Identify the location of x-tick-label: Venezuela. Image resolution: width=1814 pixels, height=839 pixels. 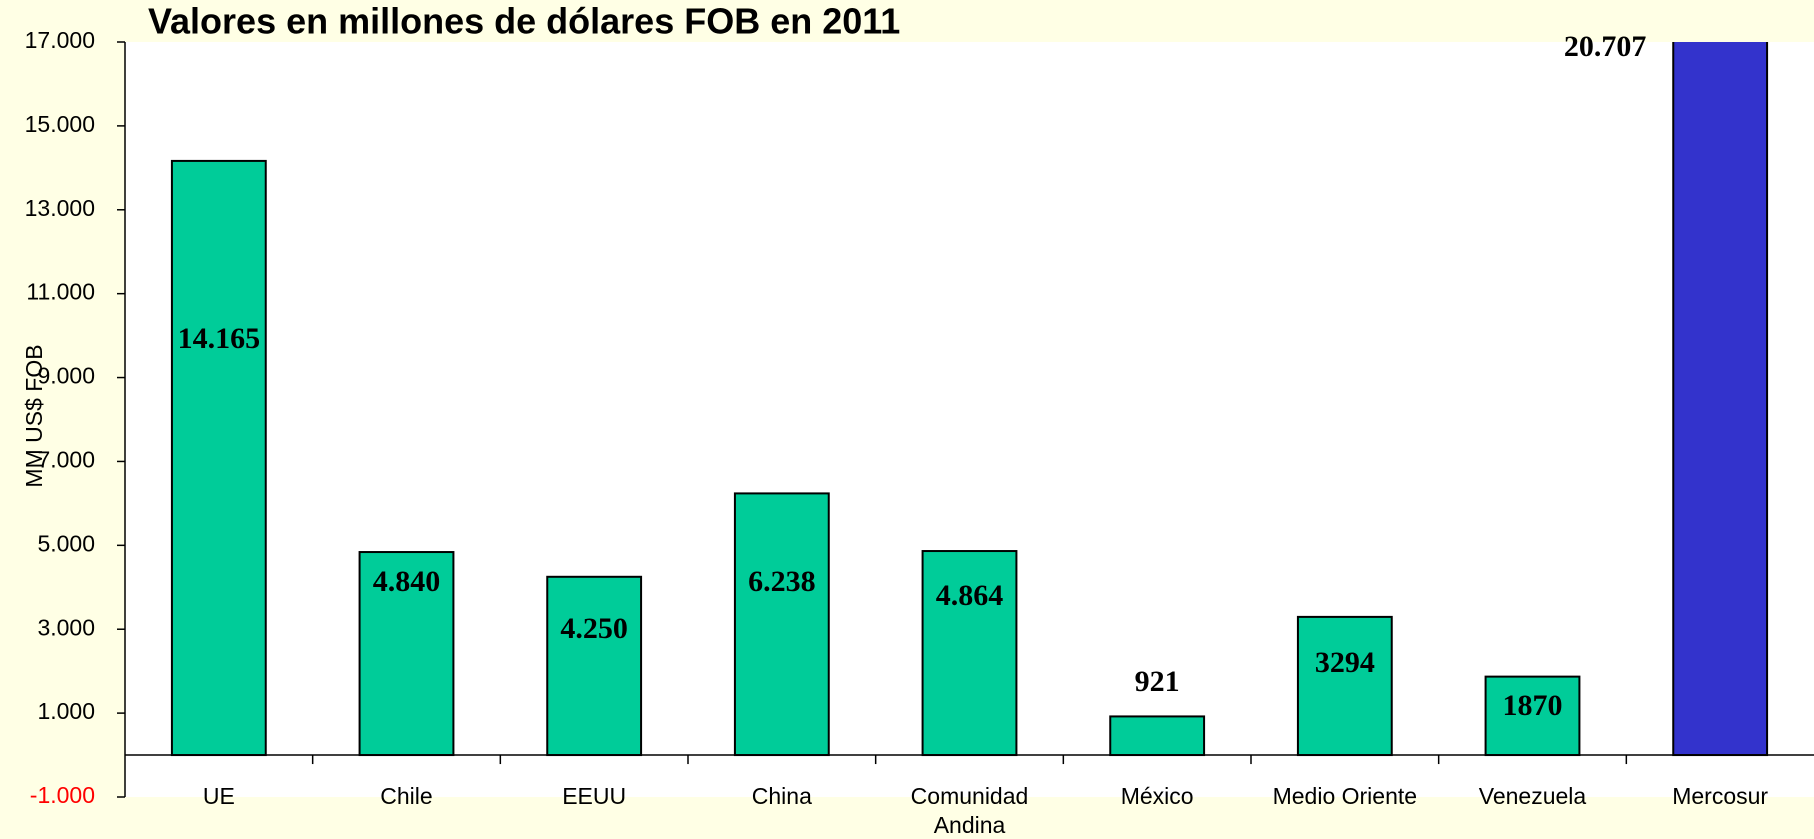
(1532, 796).